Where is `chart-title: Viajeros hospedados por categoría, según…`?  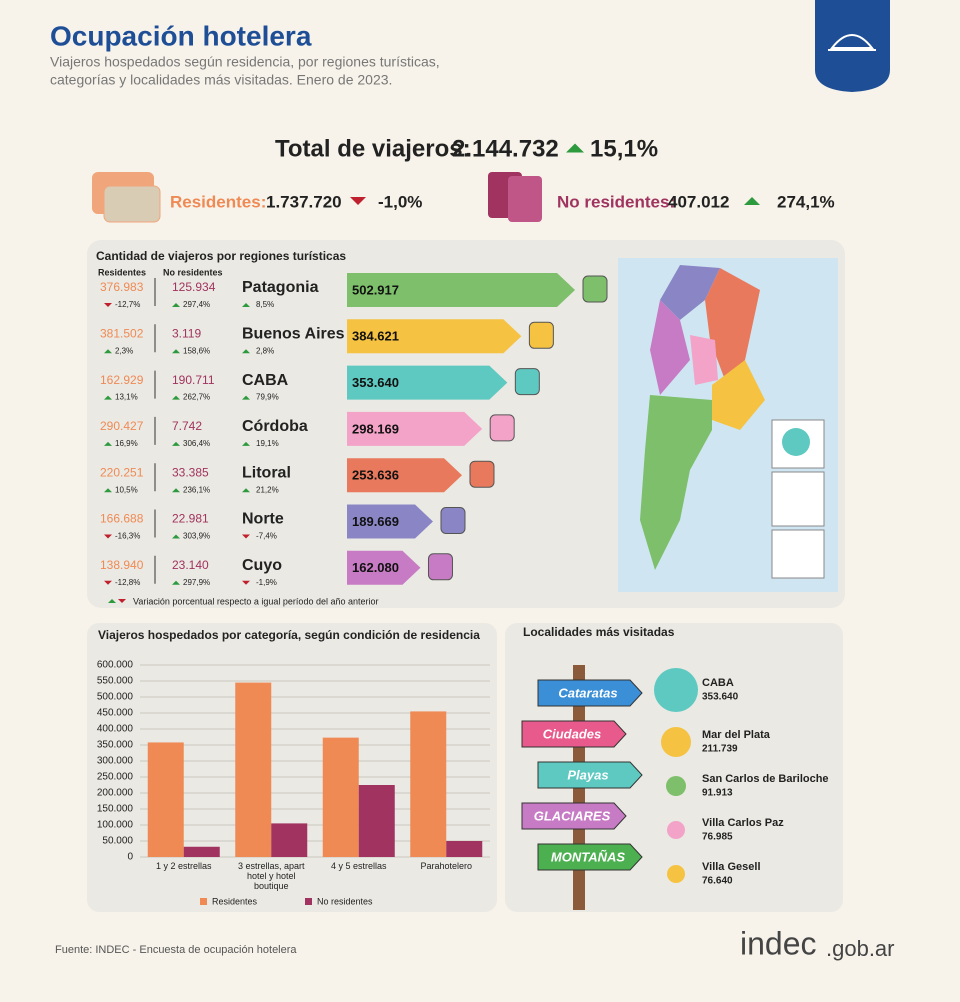 chart-title: Viajeros hospedados por categoría, según… is located at coordinates (289, 635).